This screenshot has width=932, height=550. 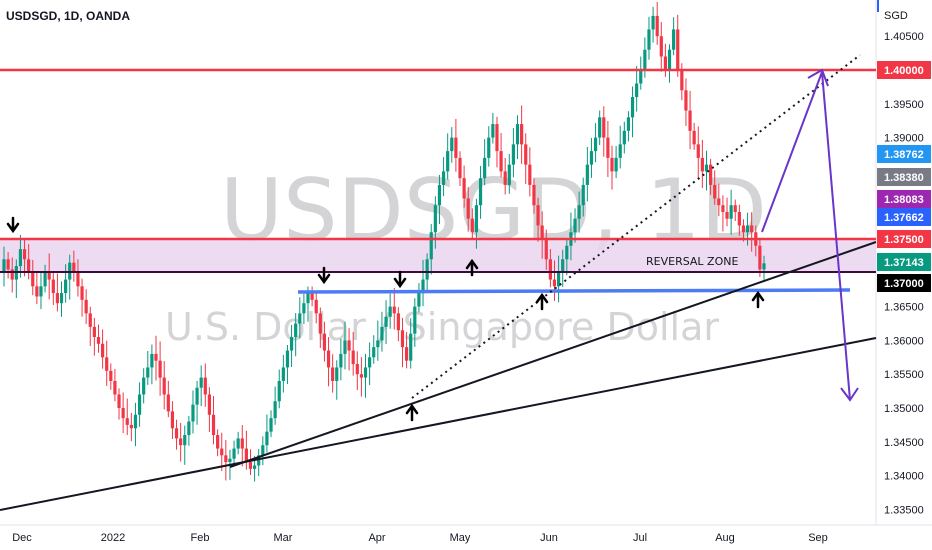 I want to click on watermark-description: U.S. Dollar / Singapore Dollar, so click(x=442, y=327).